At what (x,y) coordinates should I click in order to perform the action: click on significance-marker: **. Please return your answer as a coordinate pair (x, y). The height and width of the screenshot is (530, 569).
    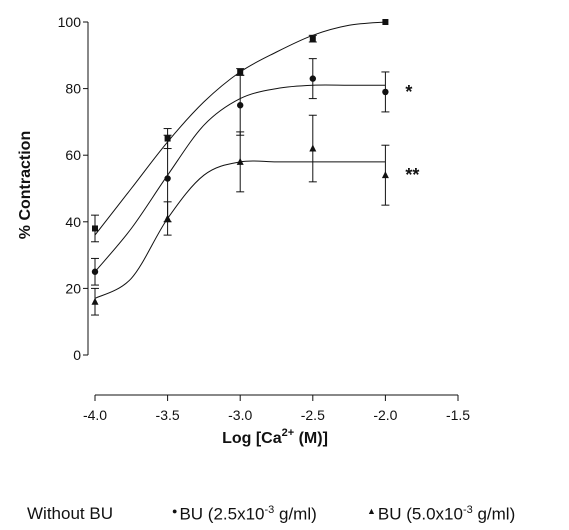
    Looking at the image, I should click on (412, 175).